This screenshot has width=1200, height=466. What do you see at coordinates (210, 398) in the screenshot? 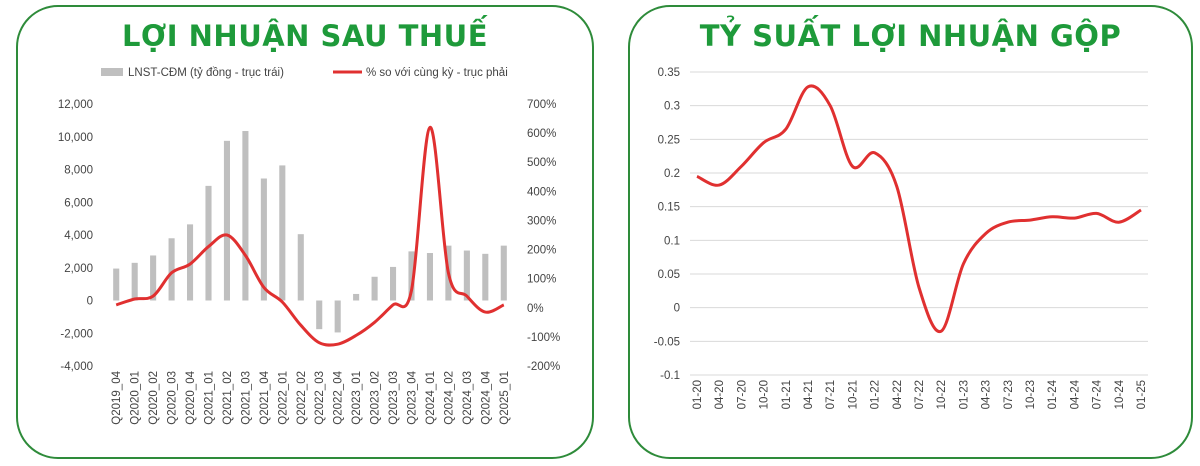
I see `x-tick-label: Q2021_01` at bounding box center [210, 398].